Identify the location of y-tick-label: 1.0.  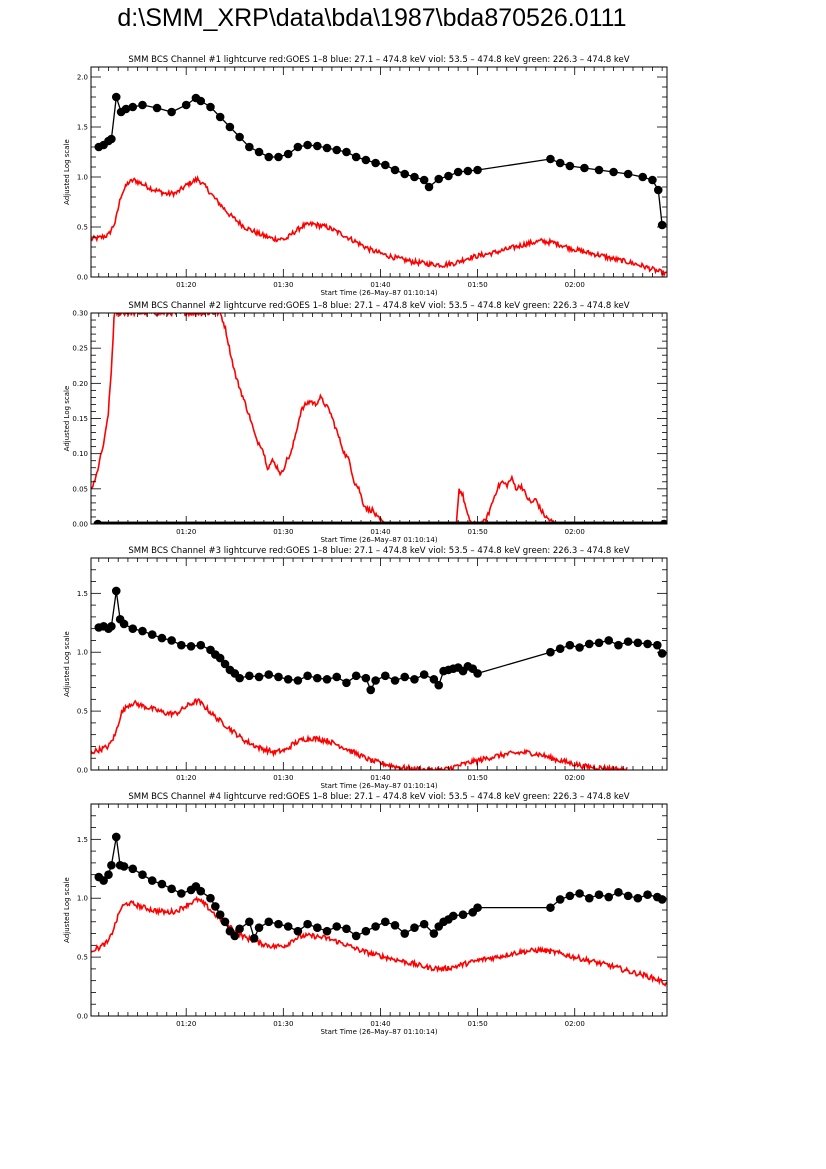
(82, 178).